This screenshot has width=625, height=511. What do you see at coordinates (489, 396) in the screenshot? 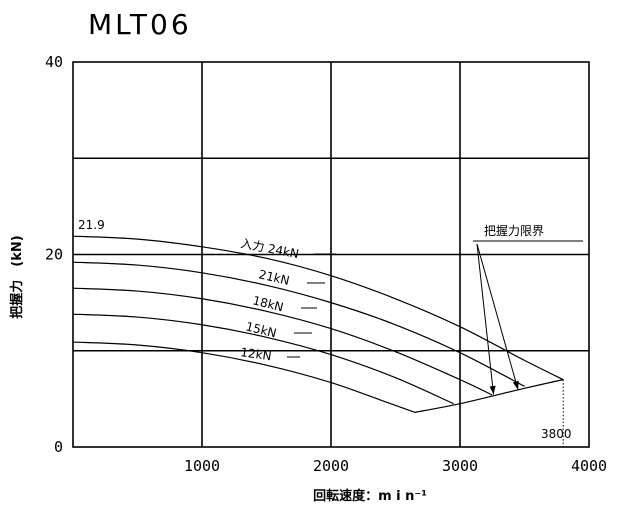
I see `series-` at bounding box center [489, 396].